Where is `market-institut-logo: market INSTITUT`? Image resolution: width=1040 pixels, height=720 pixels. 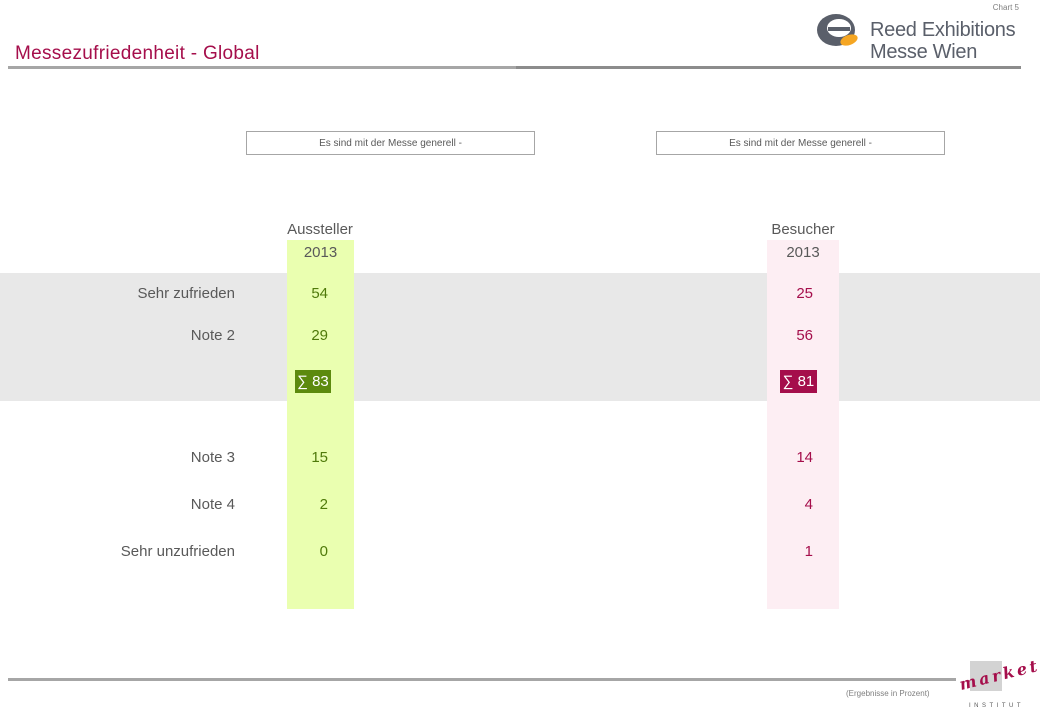 market-institut-logo: market INSTITUT is located at coordinates (998, 685).